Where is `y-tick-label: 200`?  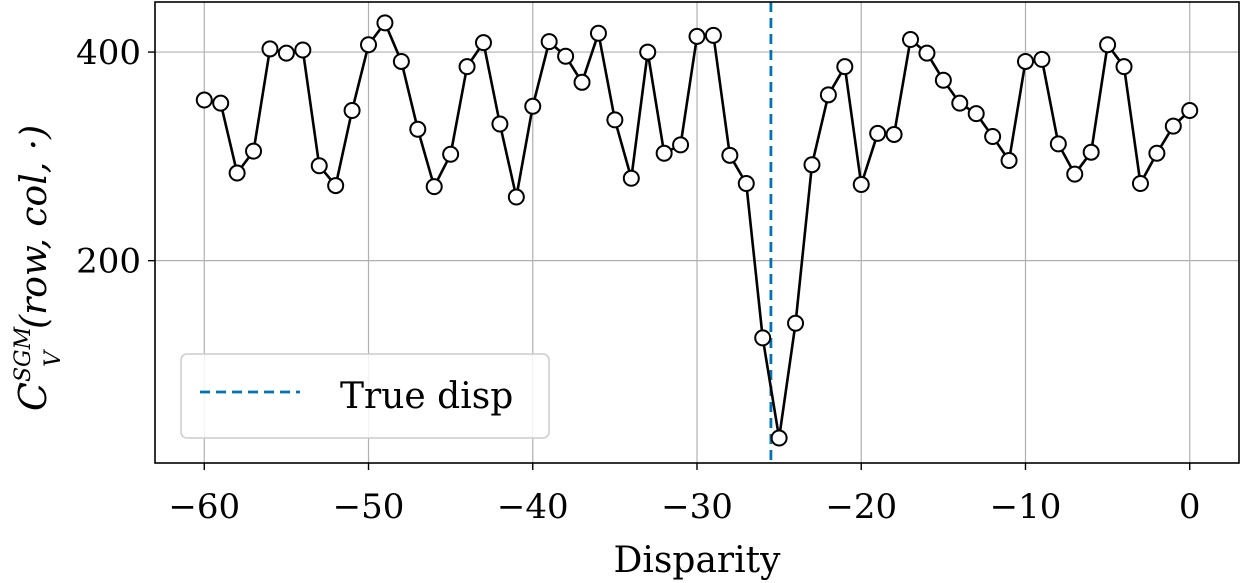
y-tick-label: 200 is located at coordinates (108, 262).